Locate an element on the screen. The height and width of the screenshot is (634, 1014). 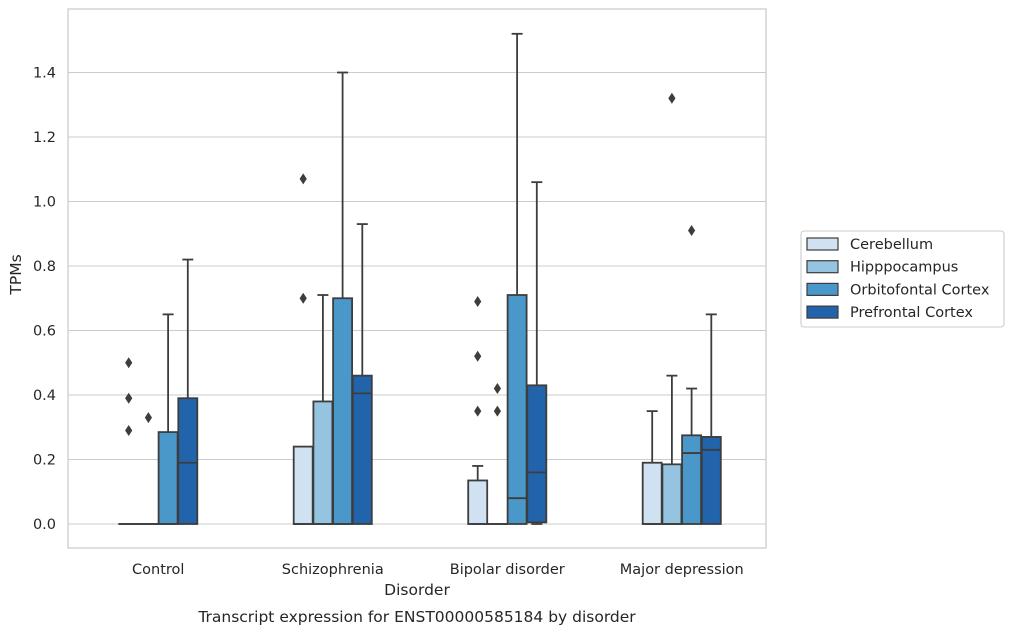
legend-frame is located at coordinates (902, 279).